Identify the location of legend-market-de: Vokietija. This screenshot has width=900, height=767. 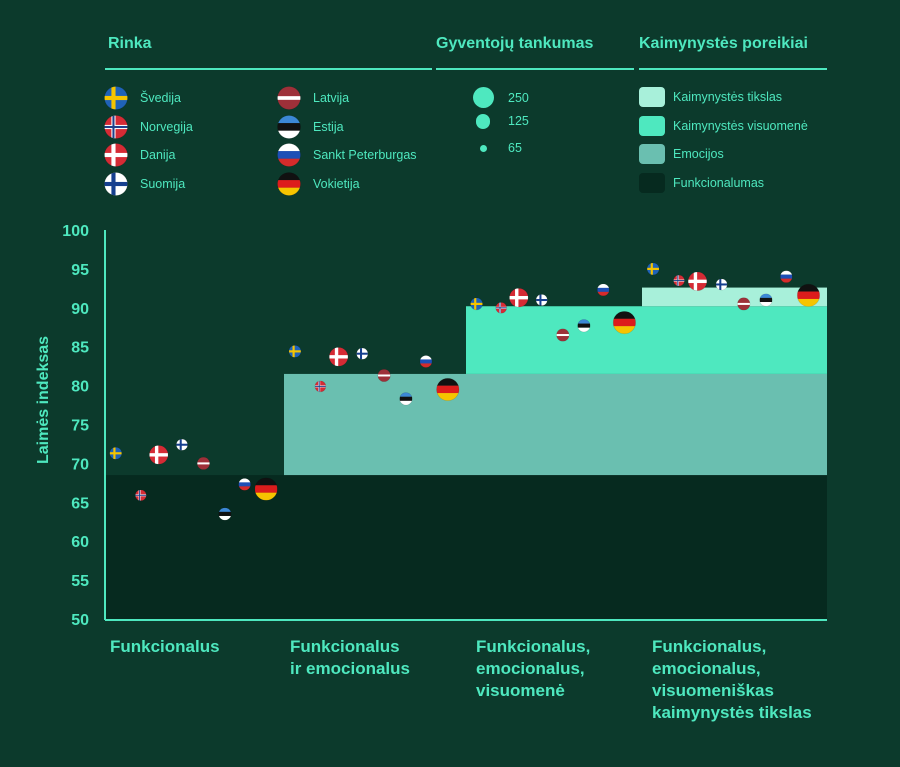
(318, 184).